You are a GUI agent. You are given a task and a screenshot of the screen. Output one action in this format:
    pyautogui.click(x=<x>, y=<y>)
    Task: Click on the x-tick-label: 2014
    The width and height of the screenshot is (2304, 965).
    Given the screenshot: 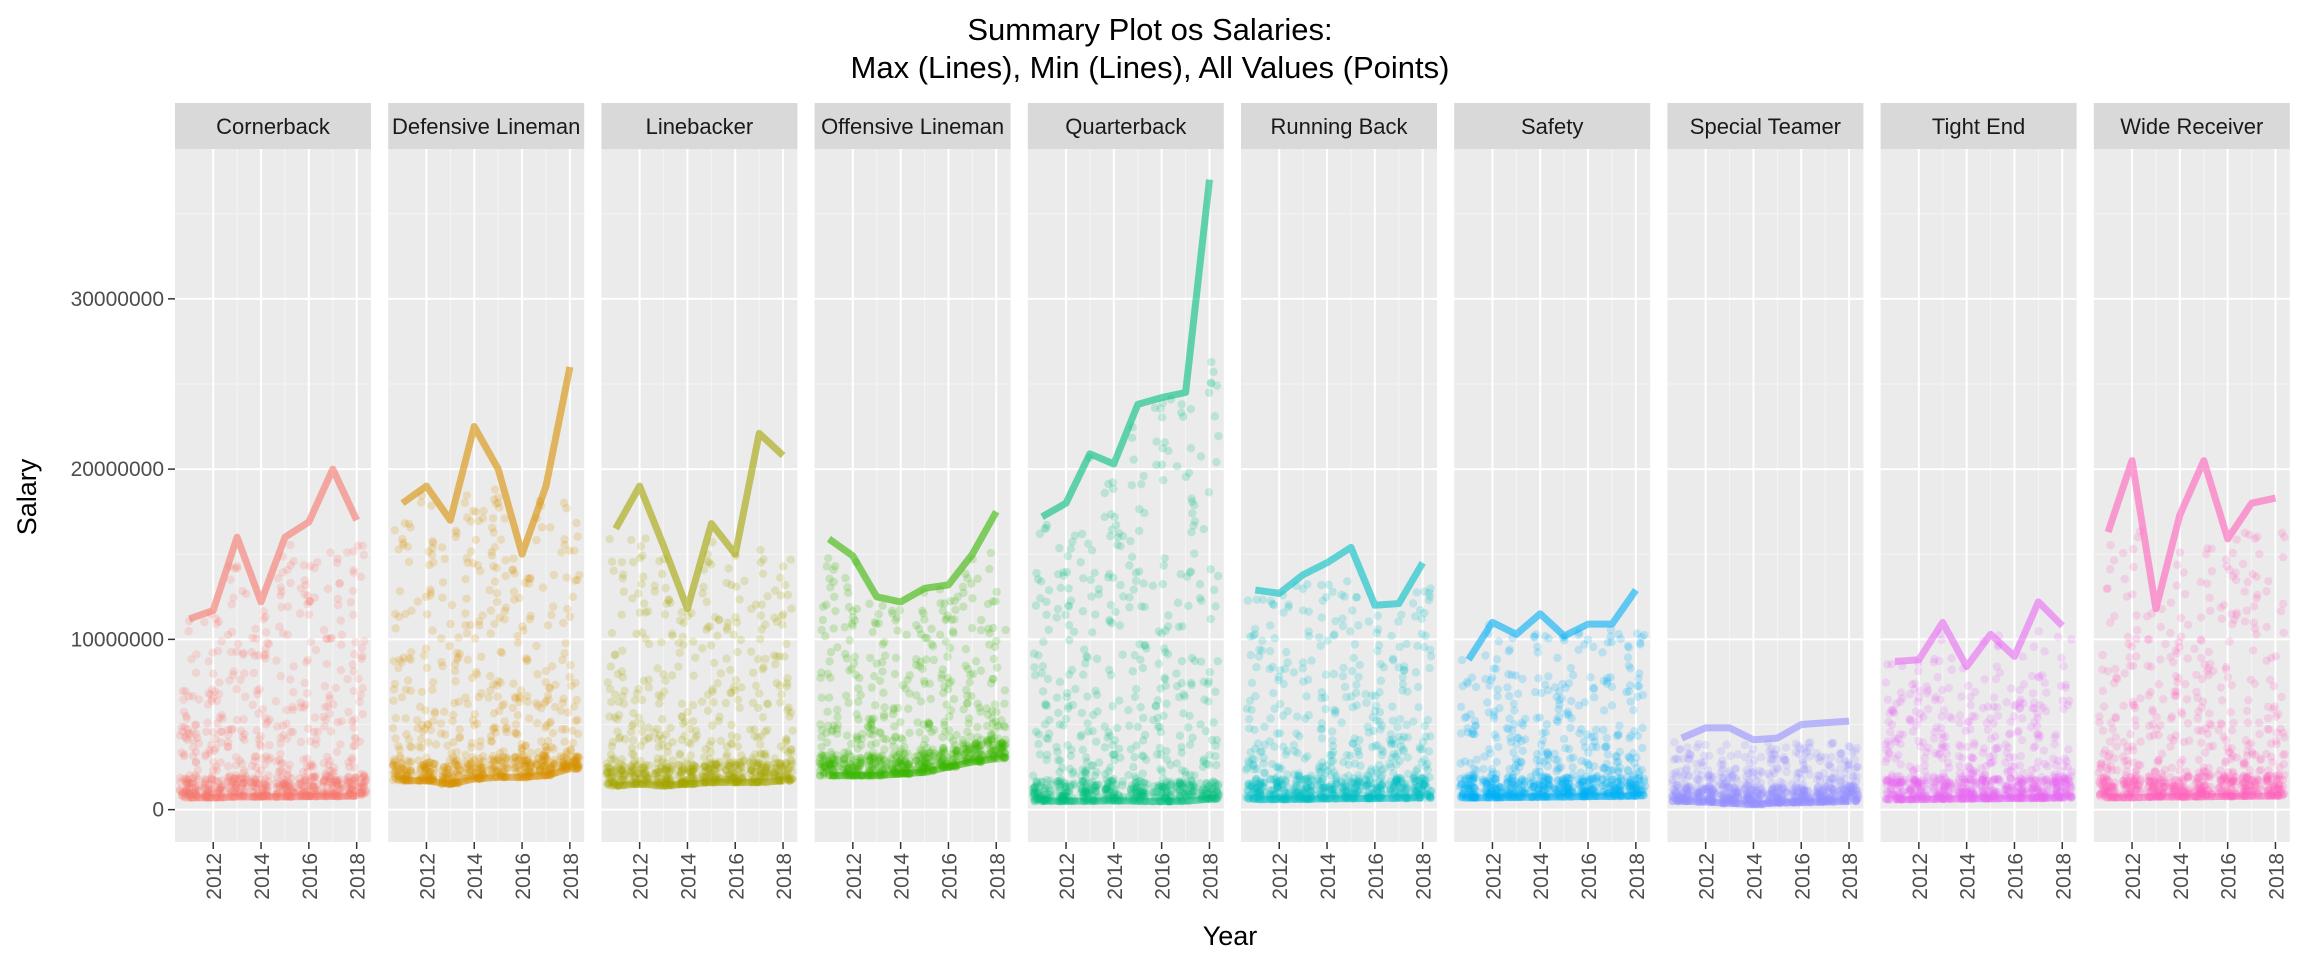 What is the action you would take?
    pyautogui.click(x=1115, y=876)
    